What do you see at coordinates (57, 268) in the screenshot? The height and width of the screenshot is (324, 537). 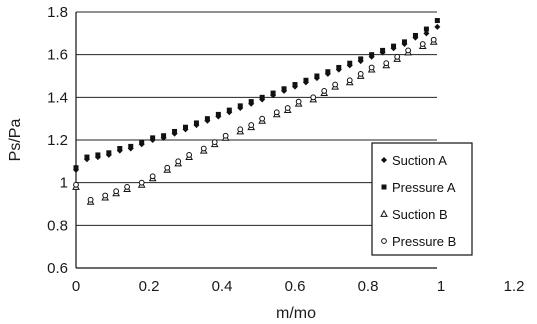 I see `y-tick-label: 0.6` at bounding box center [57, 268].